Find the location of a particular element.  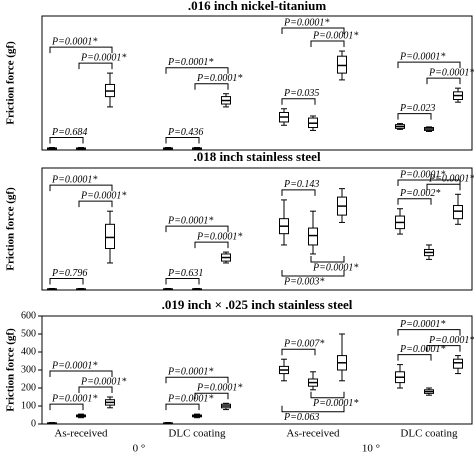

p-value-label: P=0.631 is located at coordinates (185, 273).